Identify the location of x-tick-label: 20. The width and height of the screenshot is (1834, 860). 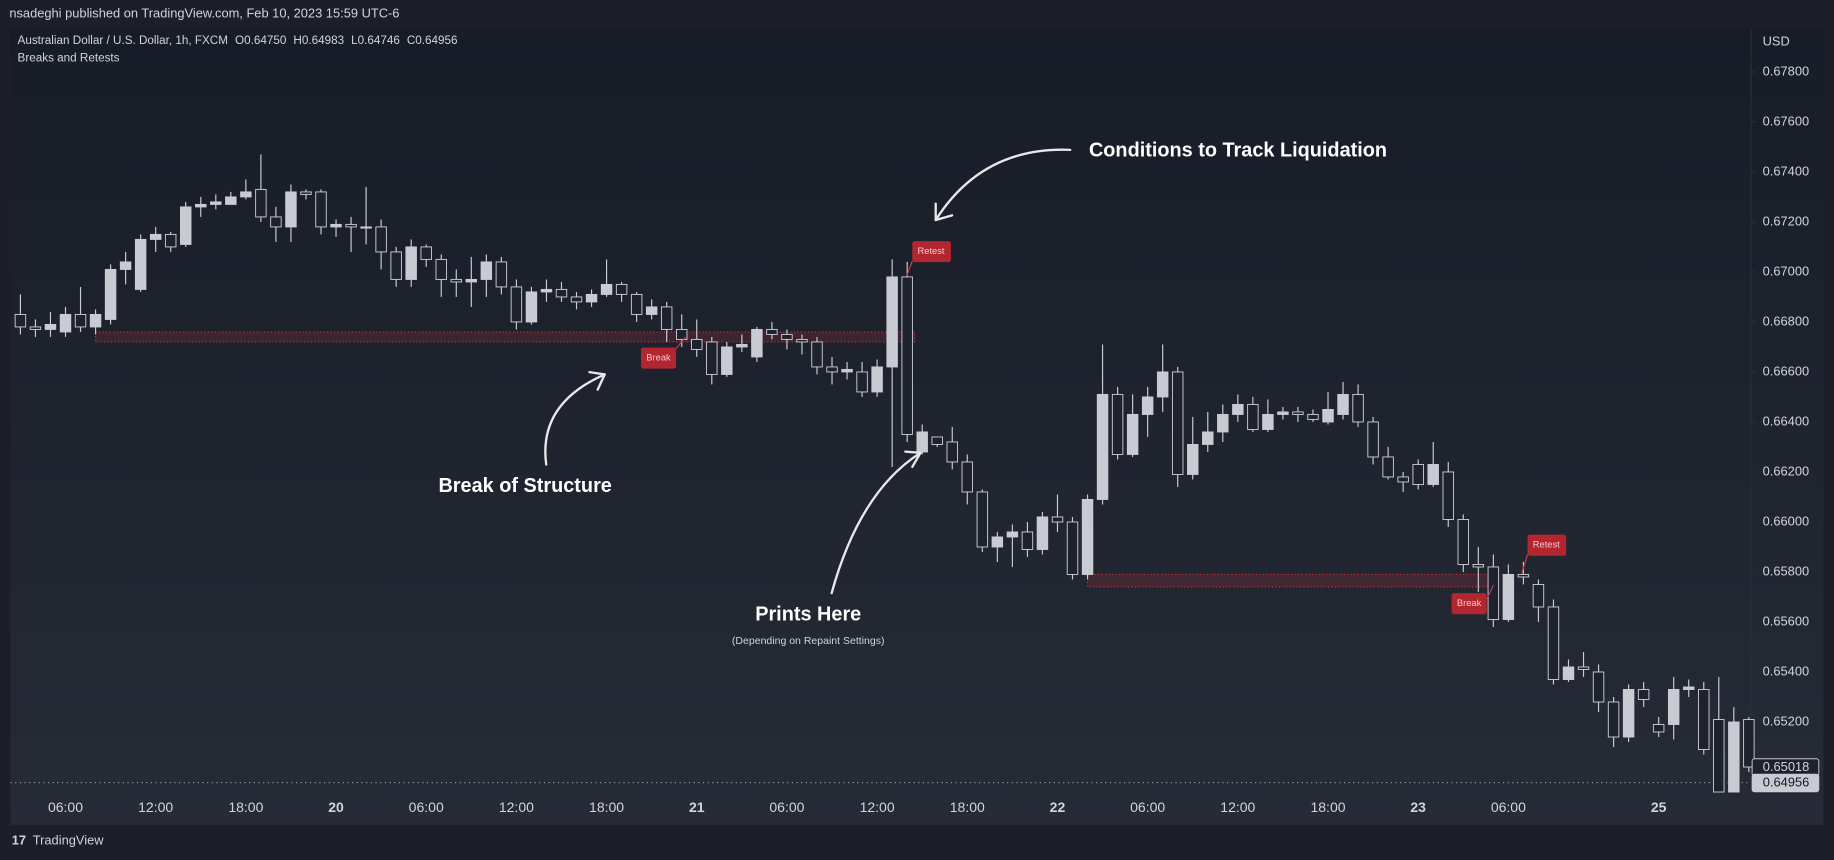
(336, 807).